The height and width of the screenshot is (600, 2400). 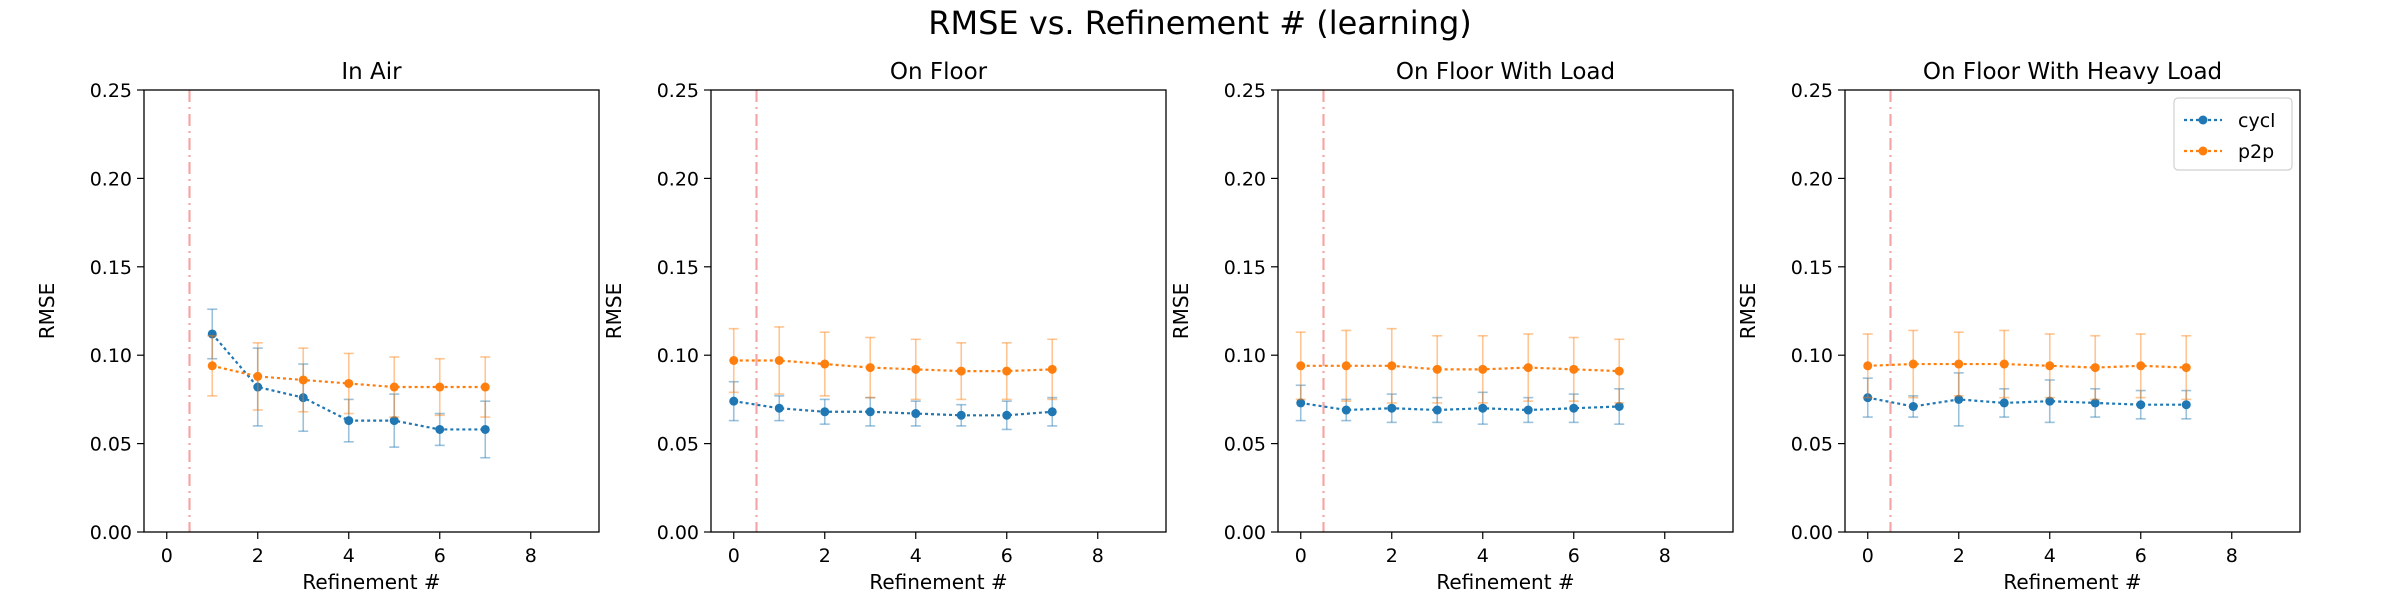 I want to click on subplot-title: On Floor With Heavy Load, so click(x=2072, y=72).